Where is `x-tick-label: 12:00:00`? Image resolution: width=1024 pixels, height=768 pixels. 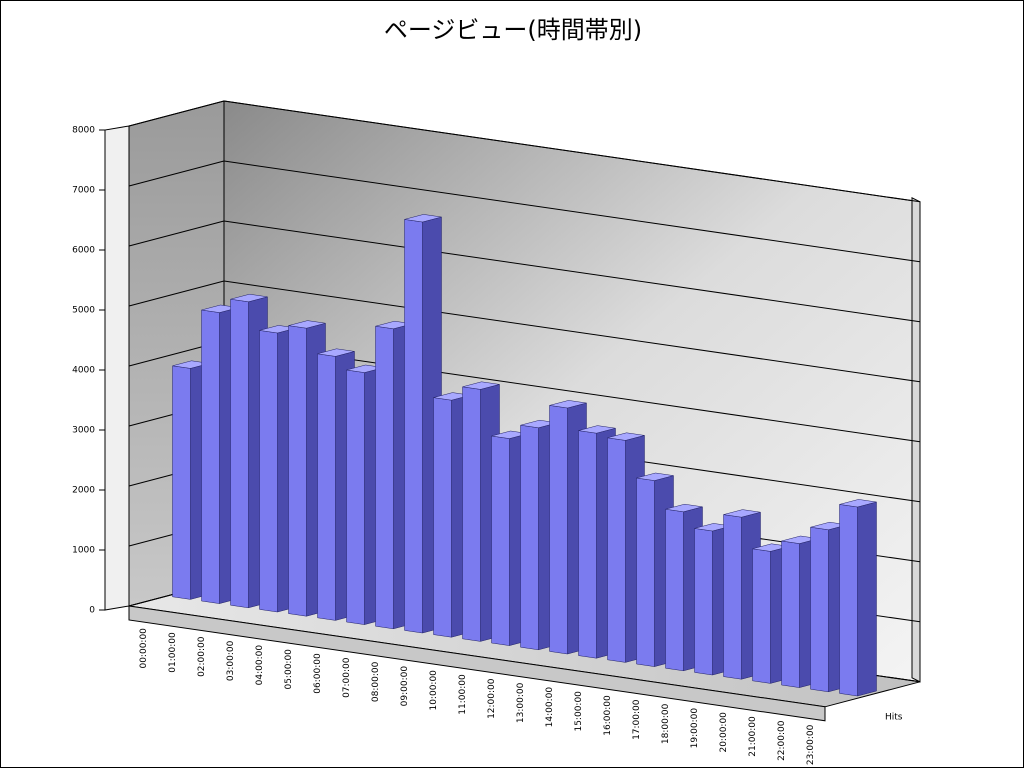 x-tick-label: 12:00:00 is located at coordinates (492, 698).